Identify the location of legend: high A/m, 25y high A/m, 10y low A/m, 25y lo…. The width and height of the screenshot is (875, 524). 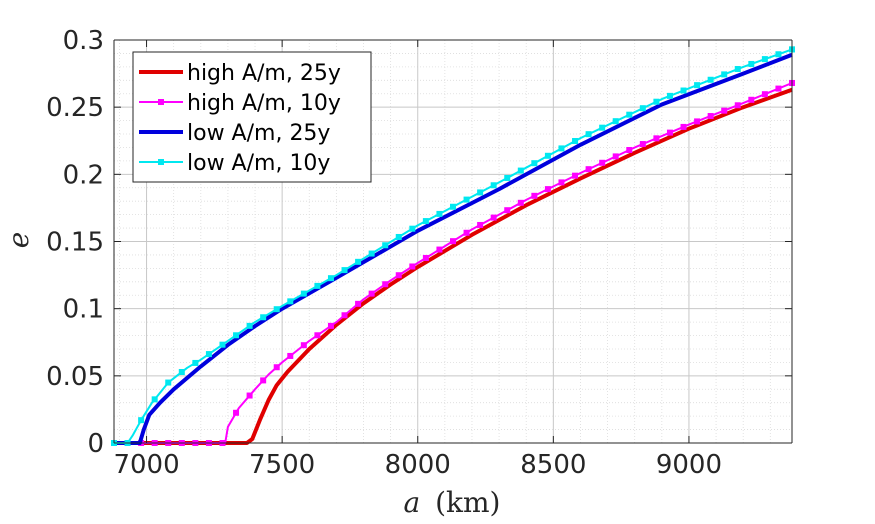
(252, 117).